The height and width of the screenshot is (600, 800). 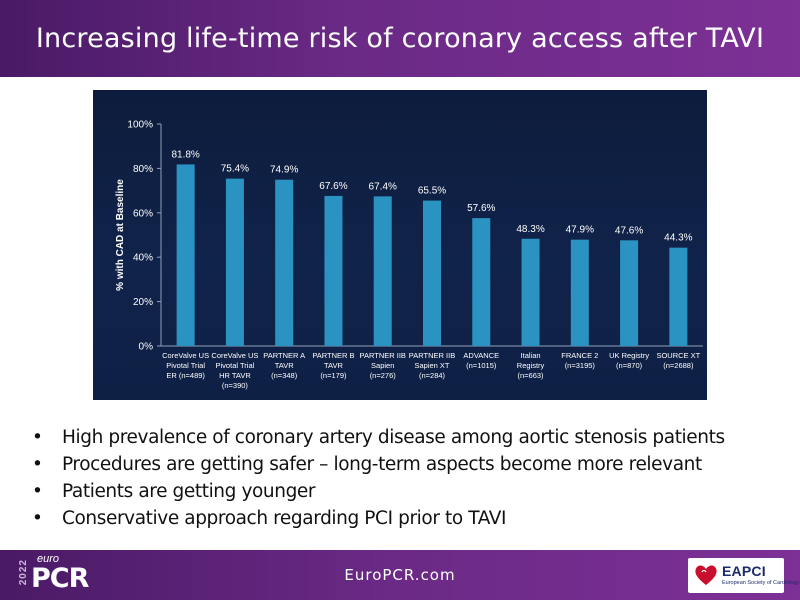 I want to click on x-tick-label: UK Registry (n=870), so click(x=629, y=360).